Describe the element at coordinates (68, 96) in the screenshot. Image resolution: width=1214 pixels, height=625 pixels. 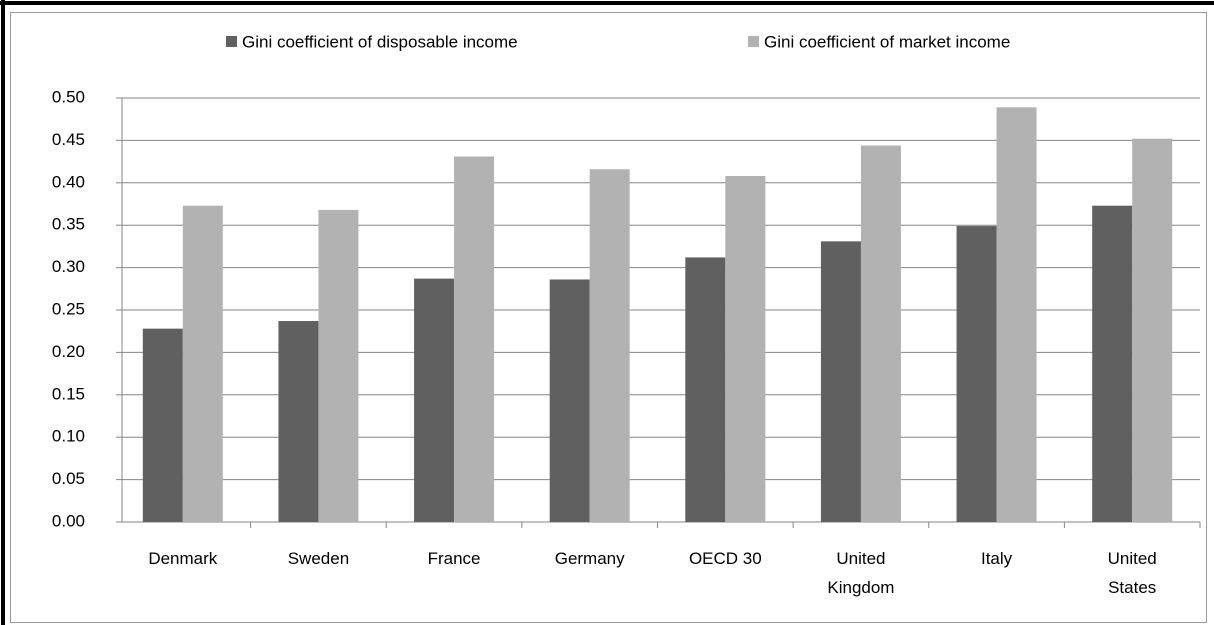
I see `y-tick-label: 0.50` at that location.